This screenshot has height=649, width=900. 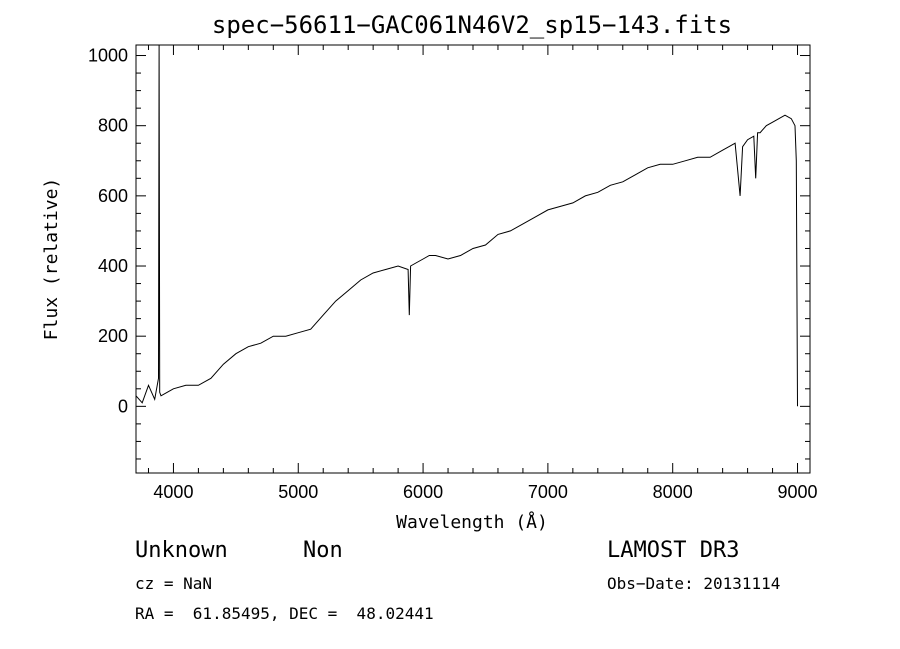 What do you see at coordinates (472, 522) in the screenshot?
I see `x-axis-label: Wavelength (Å)` at bounding box center [472, 522].